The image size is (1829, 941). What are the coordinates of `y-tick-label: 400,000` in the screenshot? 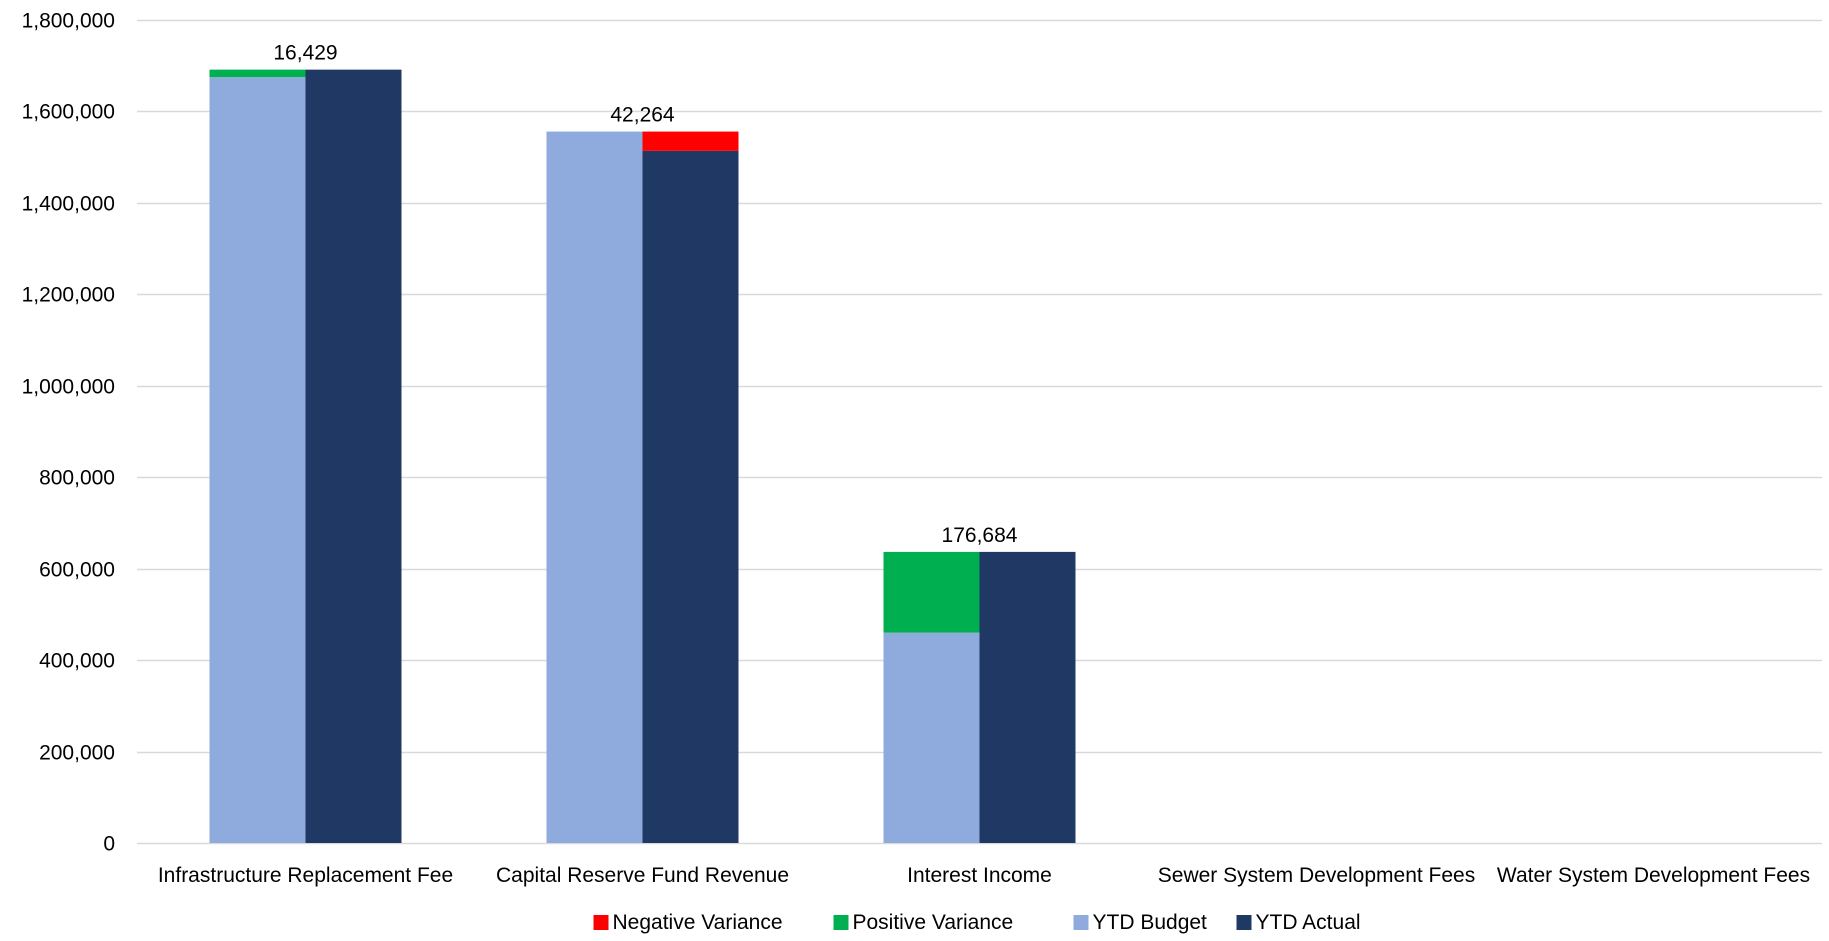 It's located at (77, 661).